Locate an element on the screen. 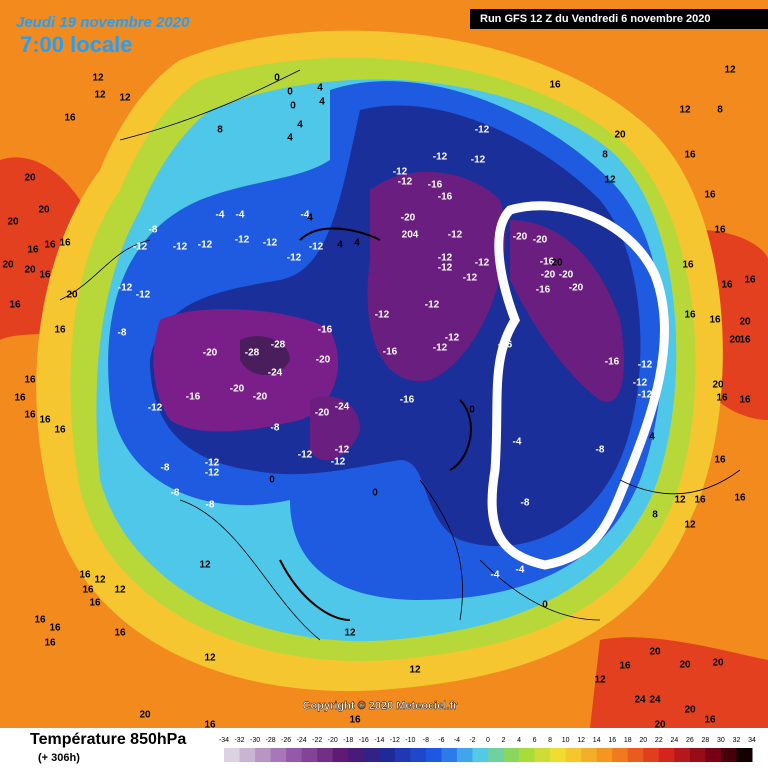  scale-label: -4 is located at coordinates (457, 740).